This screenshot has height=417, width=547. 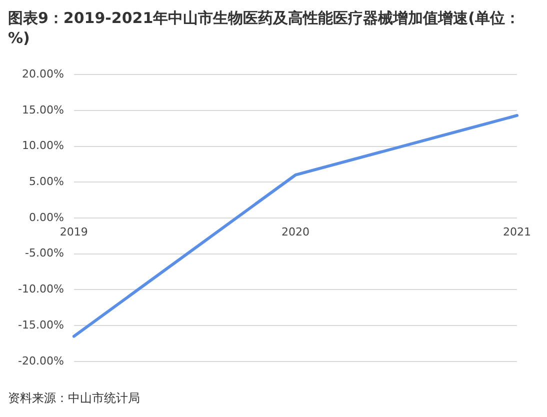 I want to click on x-tick-label: 2021, so click(x=517, y=231).